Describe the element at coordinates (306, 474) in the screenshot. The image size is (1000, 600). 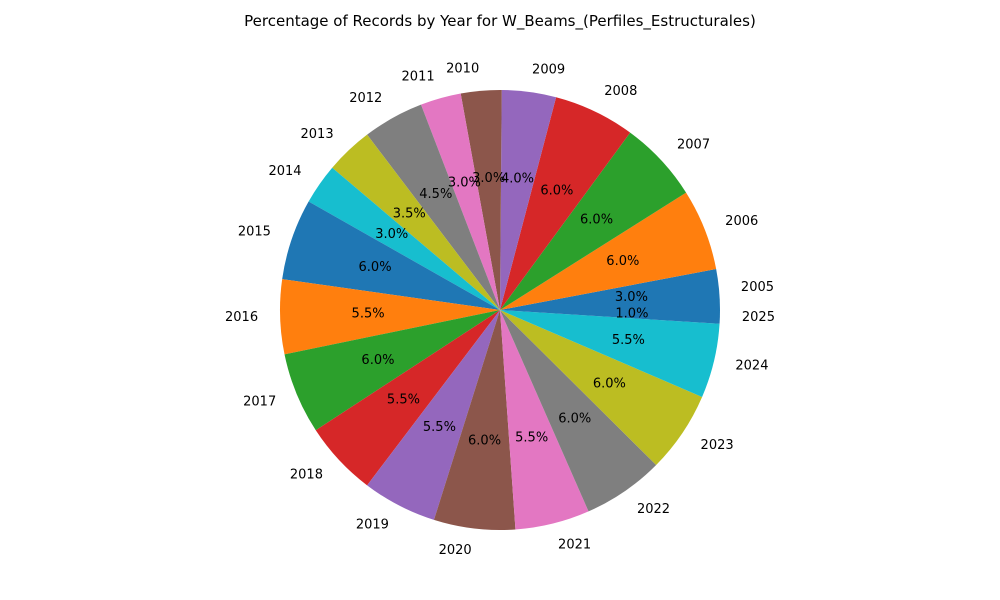
I see `year-label-2018: 2018` at that location.